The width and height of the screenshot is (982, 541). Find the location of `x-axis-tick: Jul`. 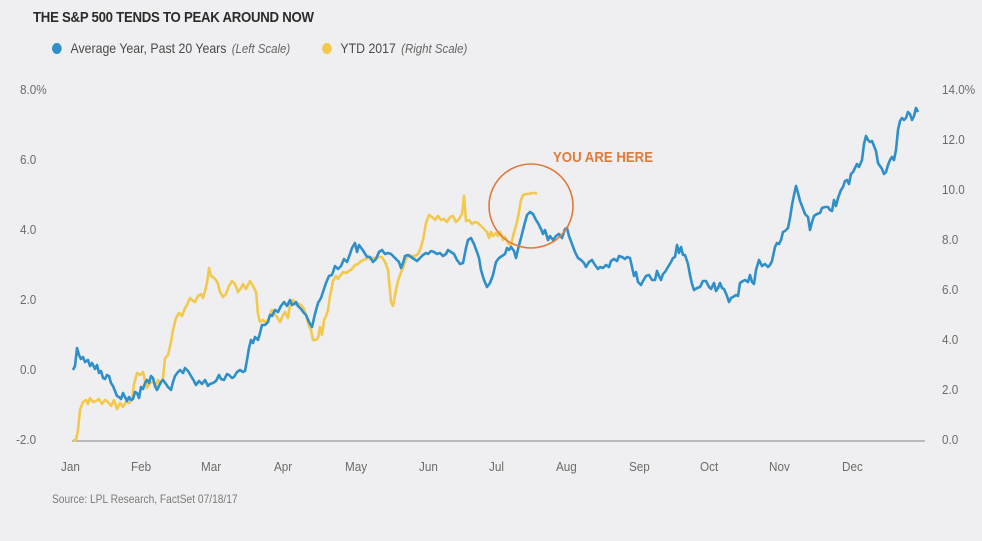

x-axis-tick: Jul is located at coordinates (496, 466).